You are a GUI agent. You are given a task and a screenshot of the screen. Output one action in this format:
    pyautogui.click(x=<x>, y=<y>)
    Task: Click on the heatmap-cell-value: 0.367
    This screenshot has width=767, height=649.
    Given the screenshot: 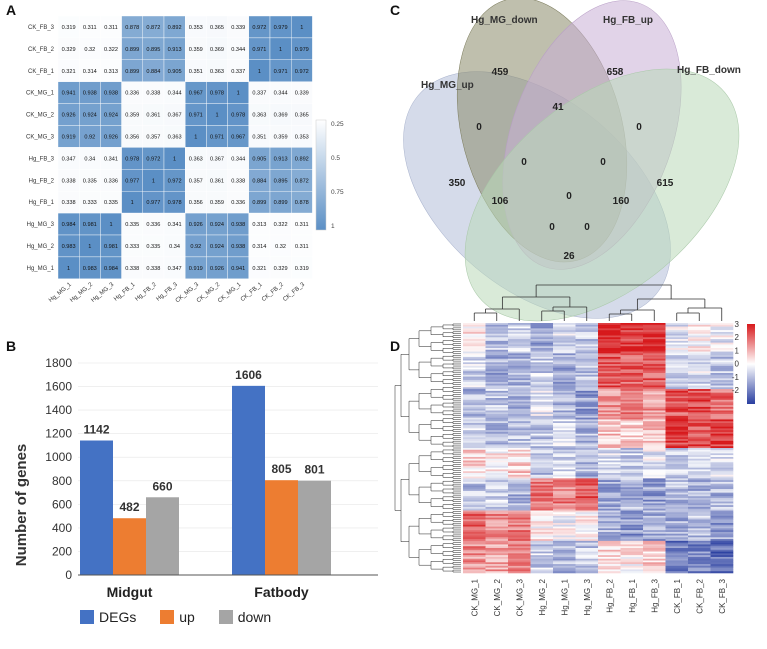 What is the action you would take?
    pyautogui.click(x=175, y=116)
    